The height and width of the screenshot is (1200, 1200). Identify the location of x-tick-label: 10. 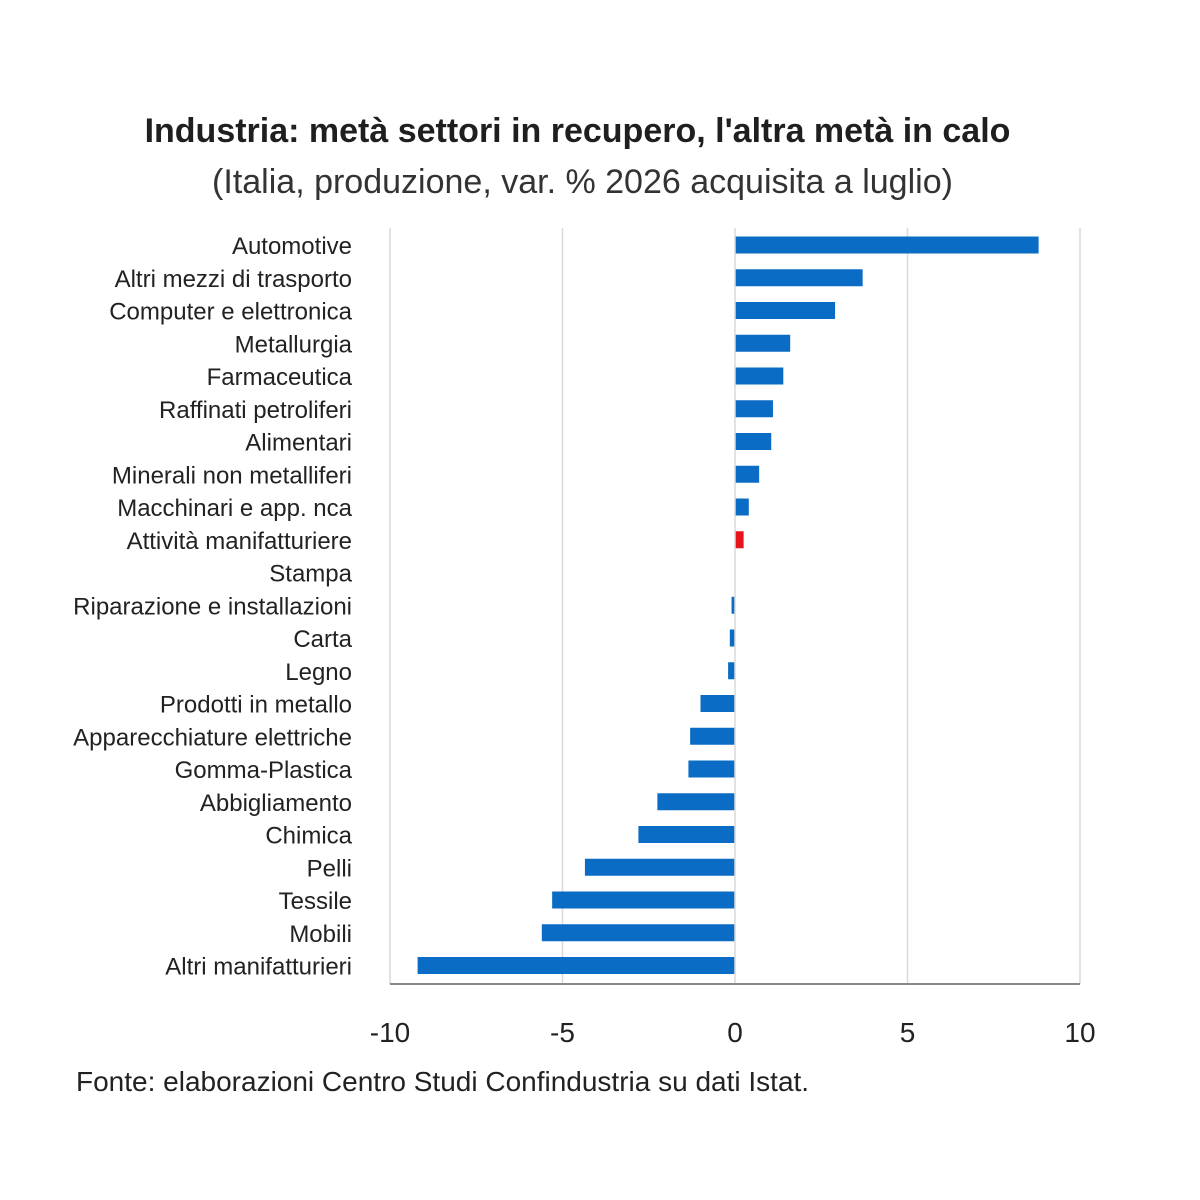
(1079, 1032).